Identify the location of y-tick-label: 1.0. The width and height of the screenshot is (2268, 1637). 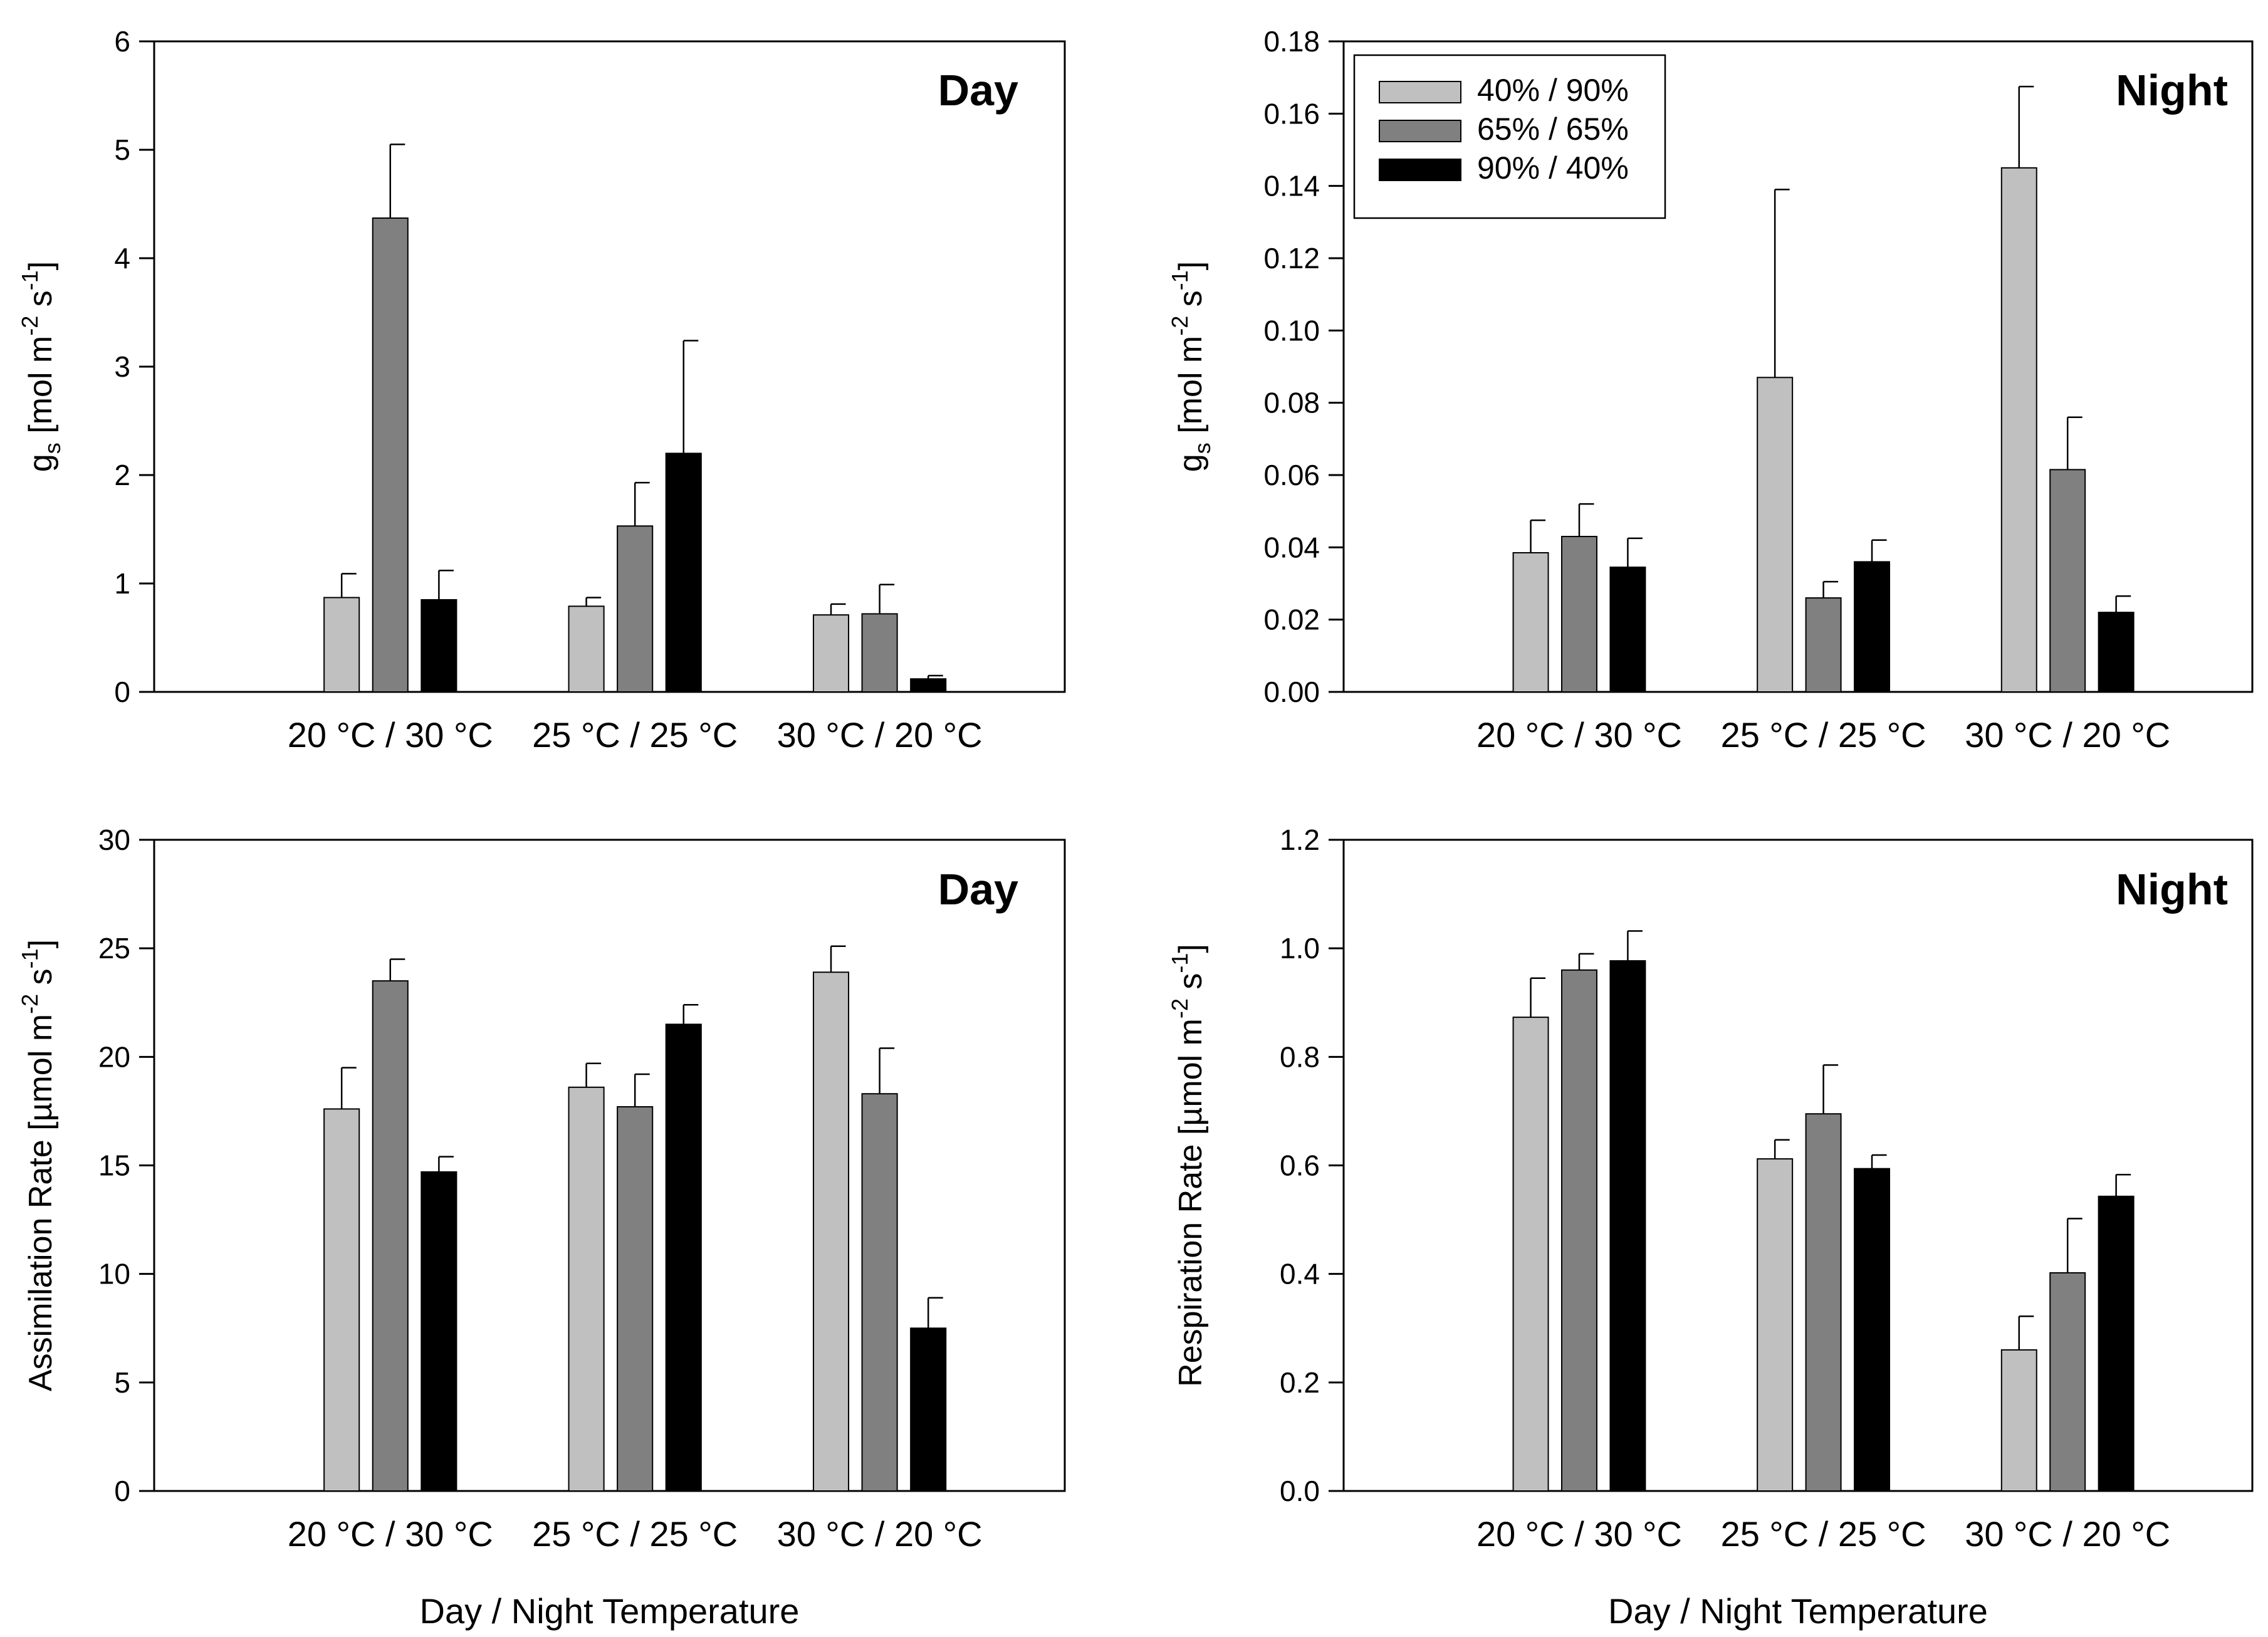
(1300, 948).